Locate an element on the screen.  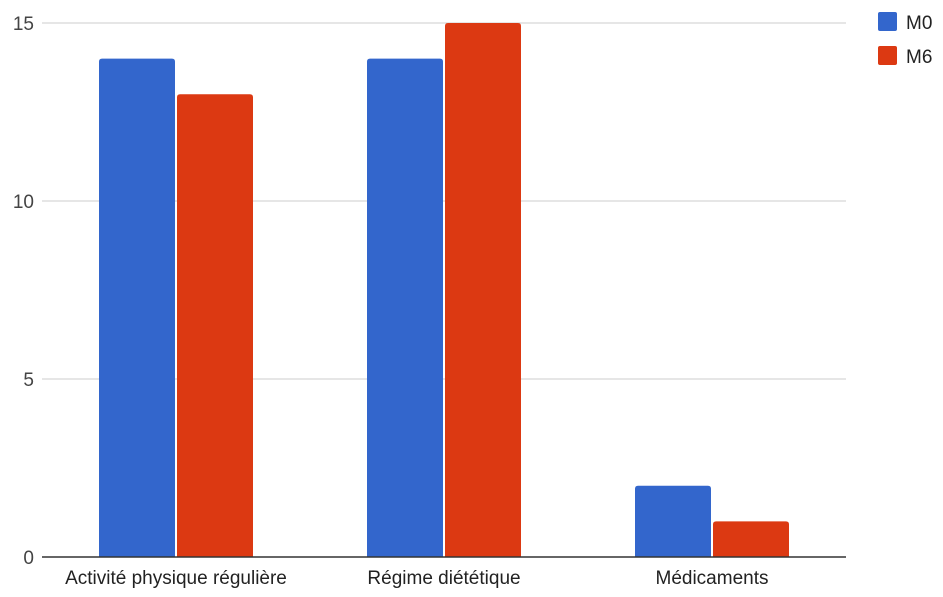
x-category-label: Médicaments is located at coordinates (712, 578).